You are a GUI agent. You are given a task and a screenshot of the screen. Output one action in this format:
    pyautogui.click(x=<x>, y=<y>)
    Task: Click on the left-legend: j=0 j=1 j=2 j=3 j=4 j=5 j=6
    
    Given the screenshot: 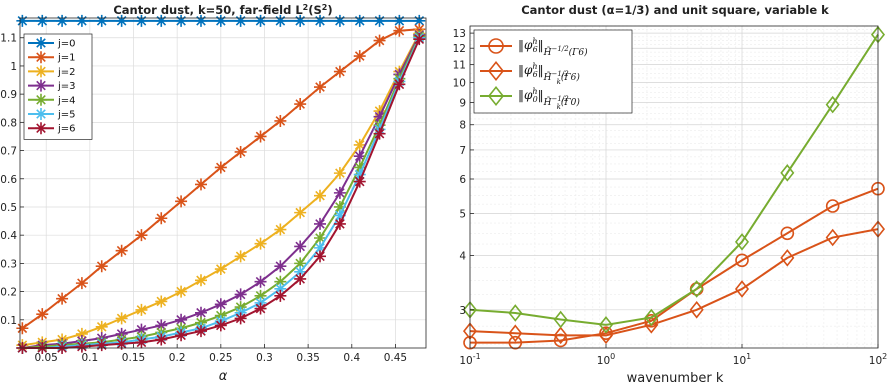 What is the action you would take?
    pyautogui.click(x=58, y=86)
    